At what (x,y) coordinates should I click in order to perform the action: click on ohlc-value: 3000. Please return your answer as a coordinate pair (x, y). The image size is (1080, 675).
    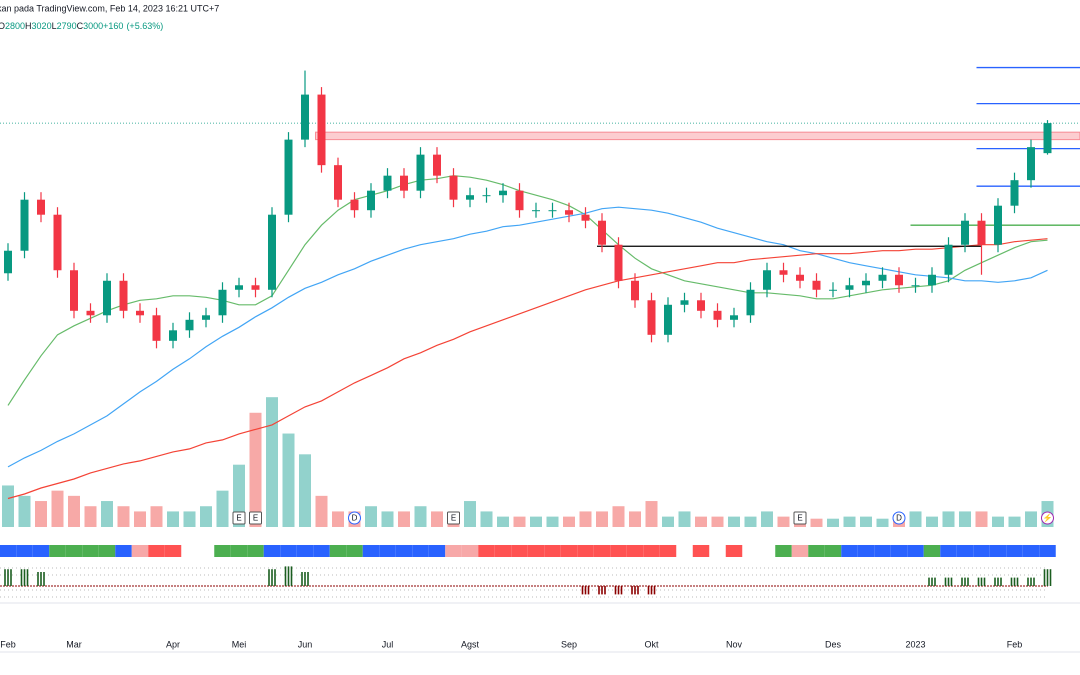
    Looking at the image, I should click on (93, 26).